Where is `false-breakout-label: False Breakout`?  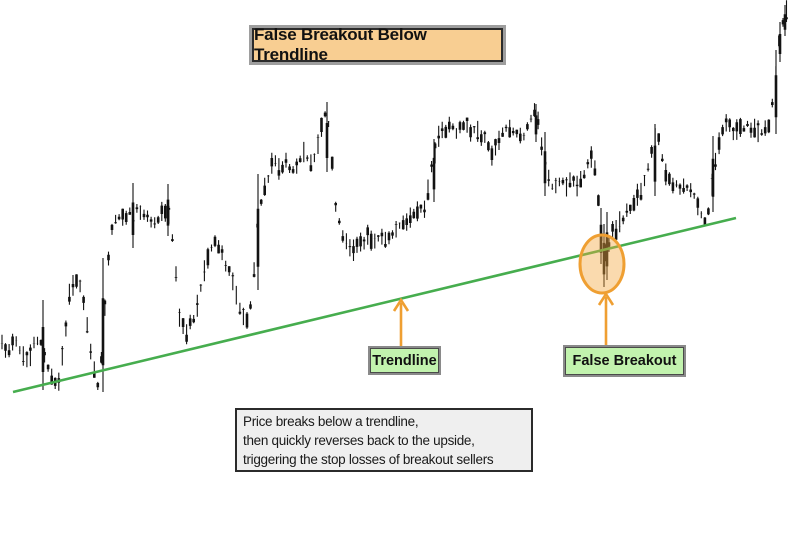
false-breakout-label: False Breakout is located at coordinates (624, 361).